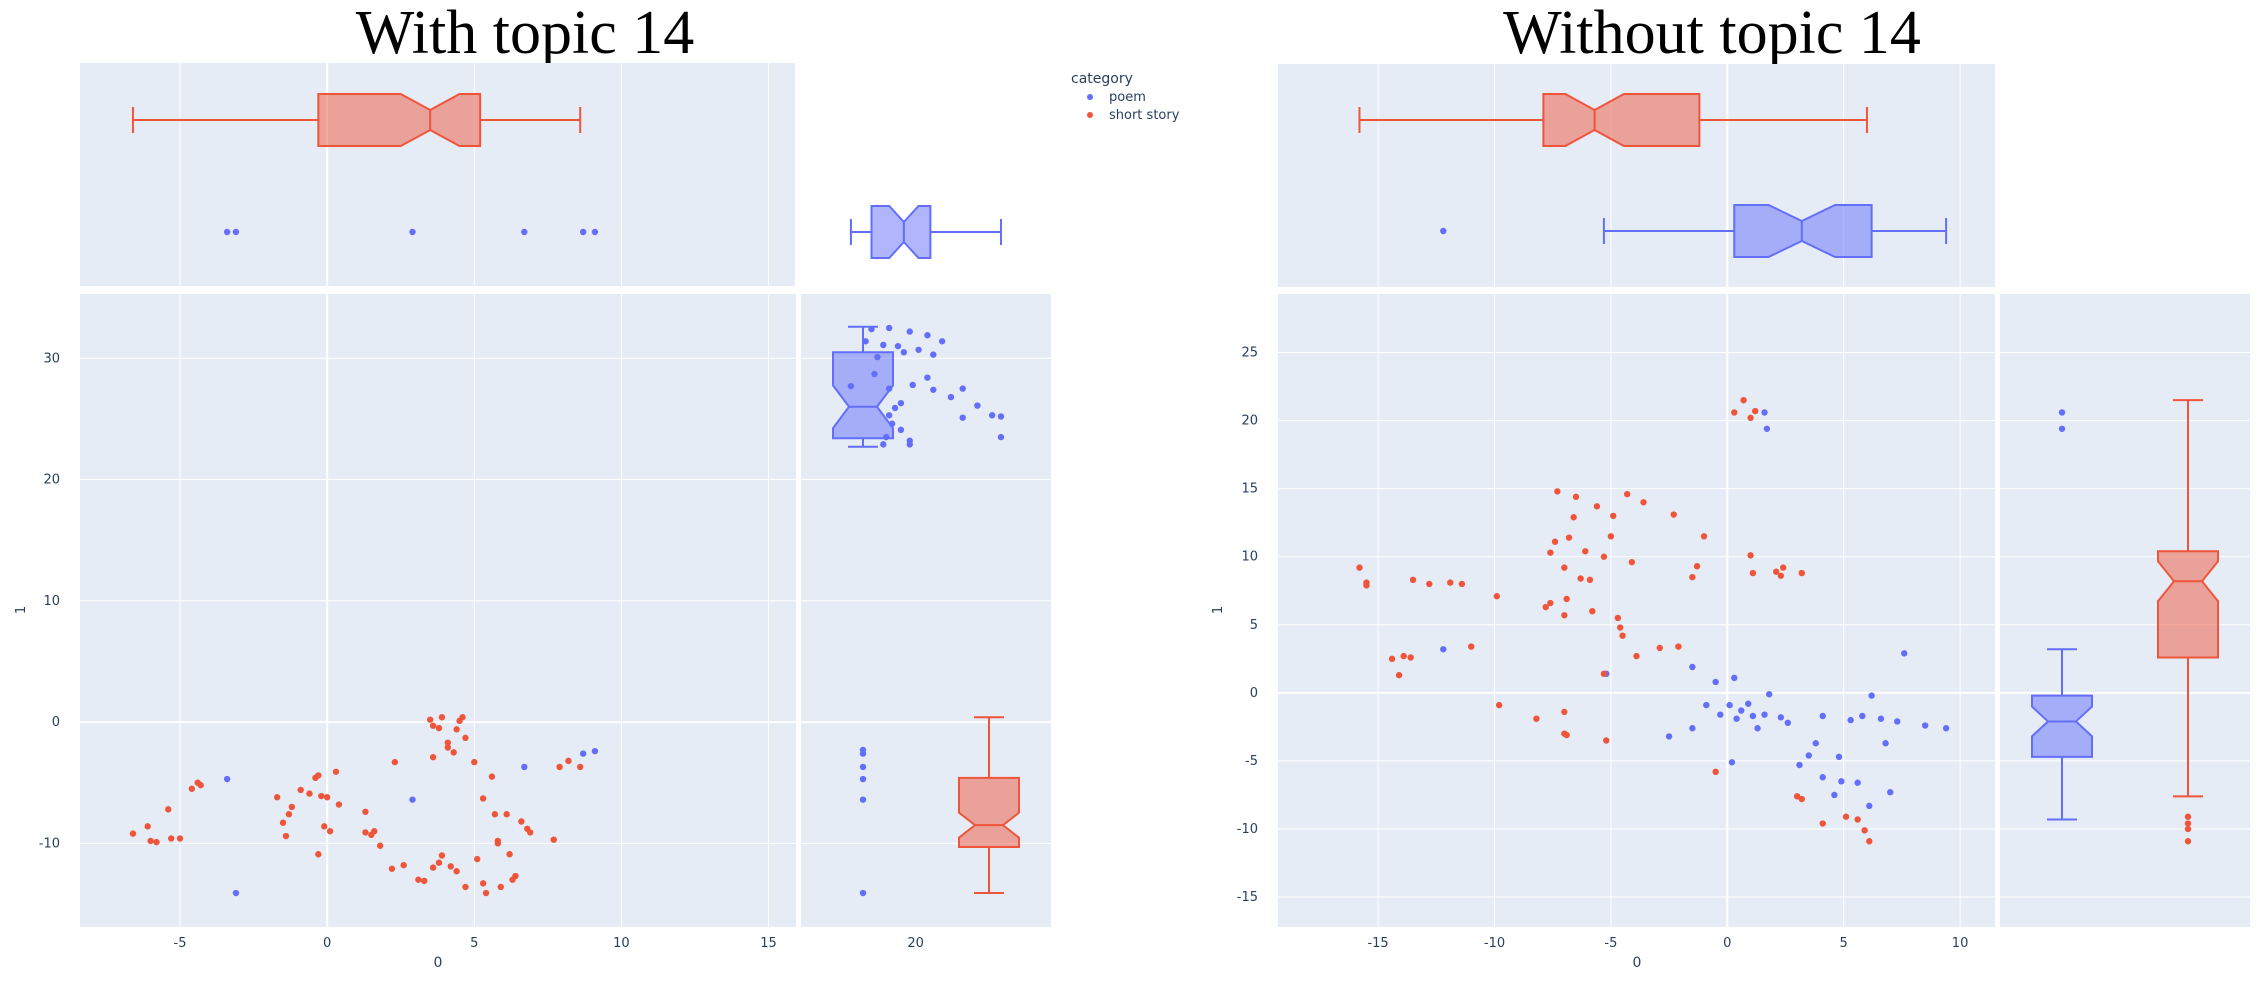  Describe the element at coordinates (399, 120) in the screenshot. I see `panel-1-top-box-short-story` at that location.